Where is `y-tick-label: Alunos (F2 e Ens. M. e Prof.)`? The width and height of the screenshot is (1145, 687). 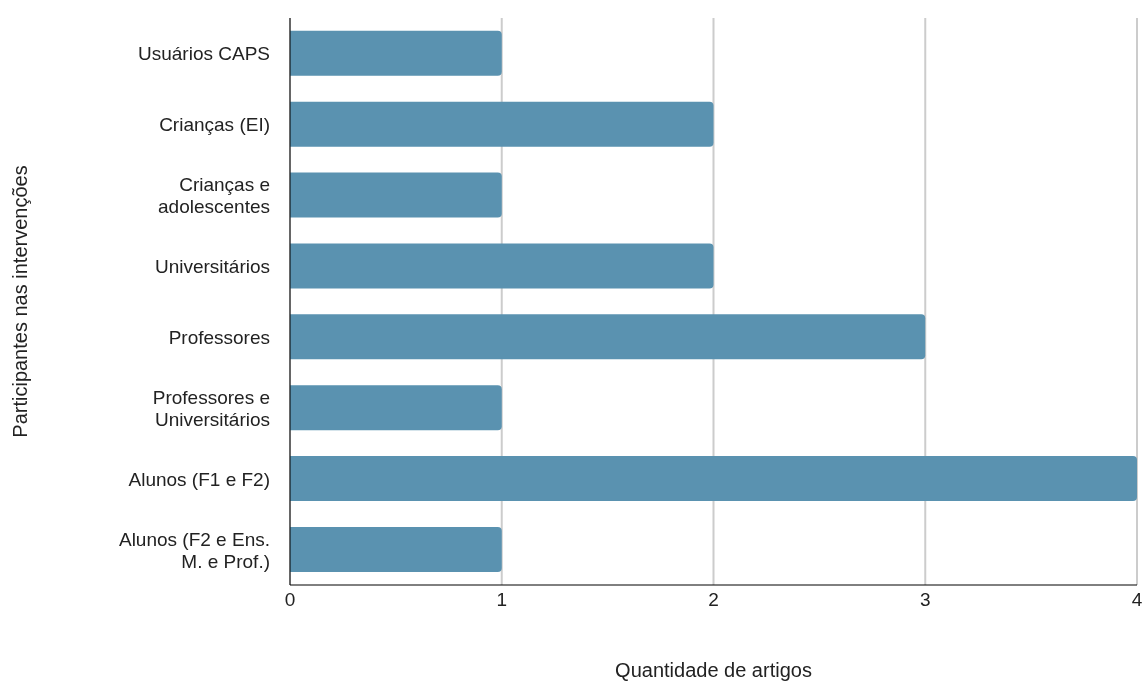
y-tick-label: Alunos (F2 e Ens. M. e Prof.) is located at coordinates (194, 550).